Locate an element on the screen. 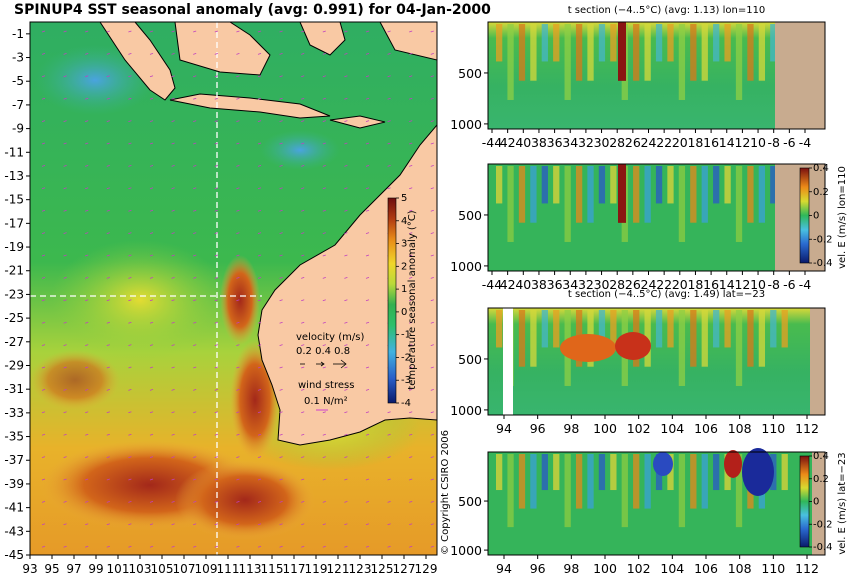 This screenshot has width=850, height=580. section-y-tick-label: 1000 is located at coordinates (466, 266).